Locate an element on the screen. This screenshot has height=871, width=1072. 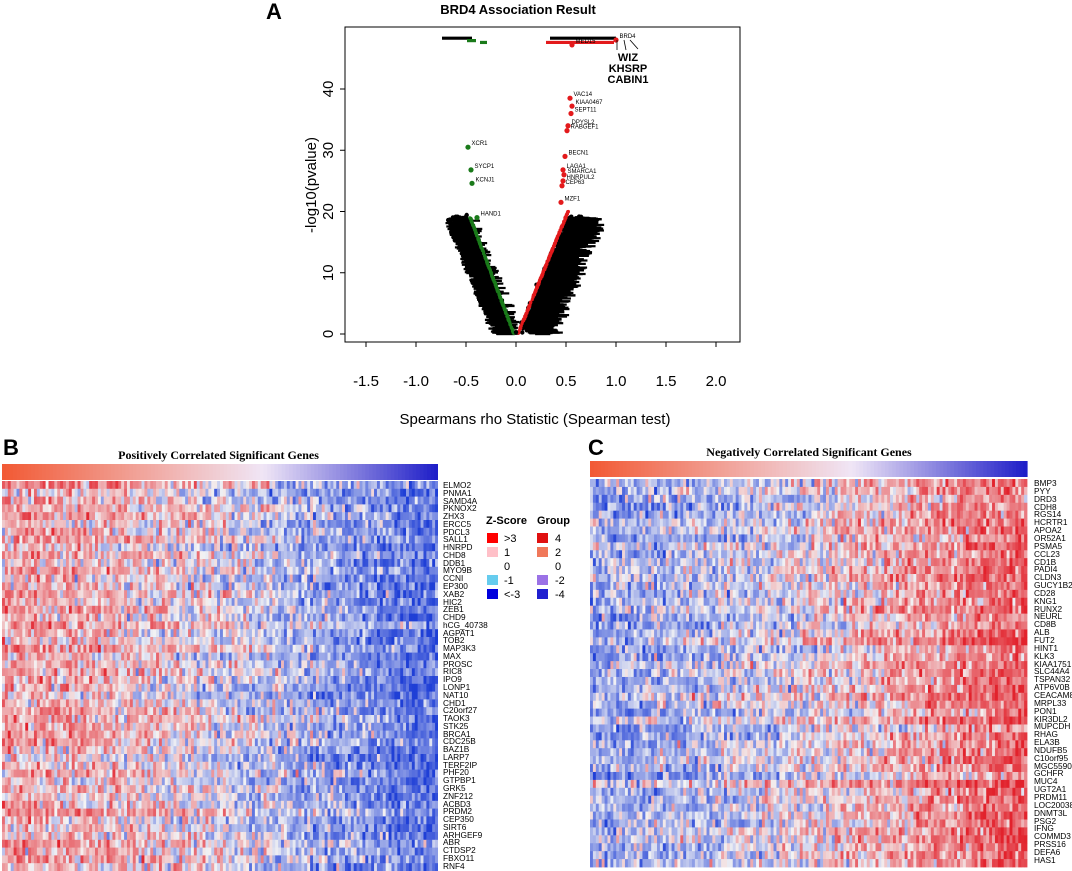
gene-label: FUT2 is located at coordinates (1044, 640).